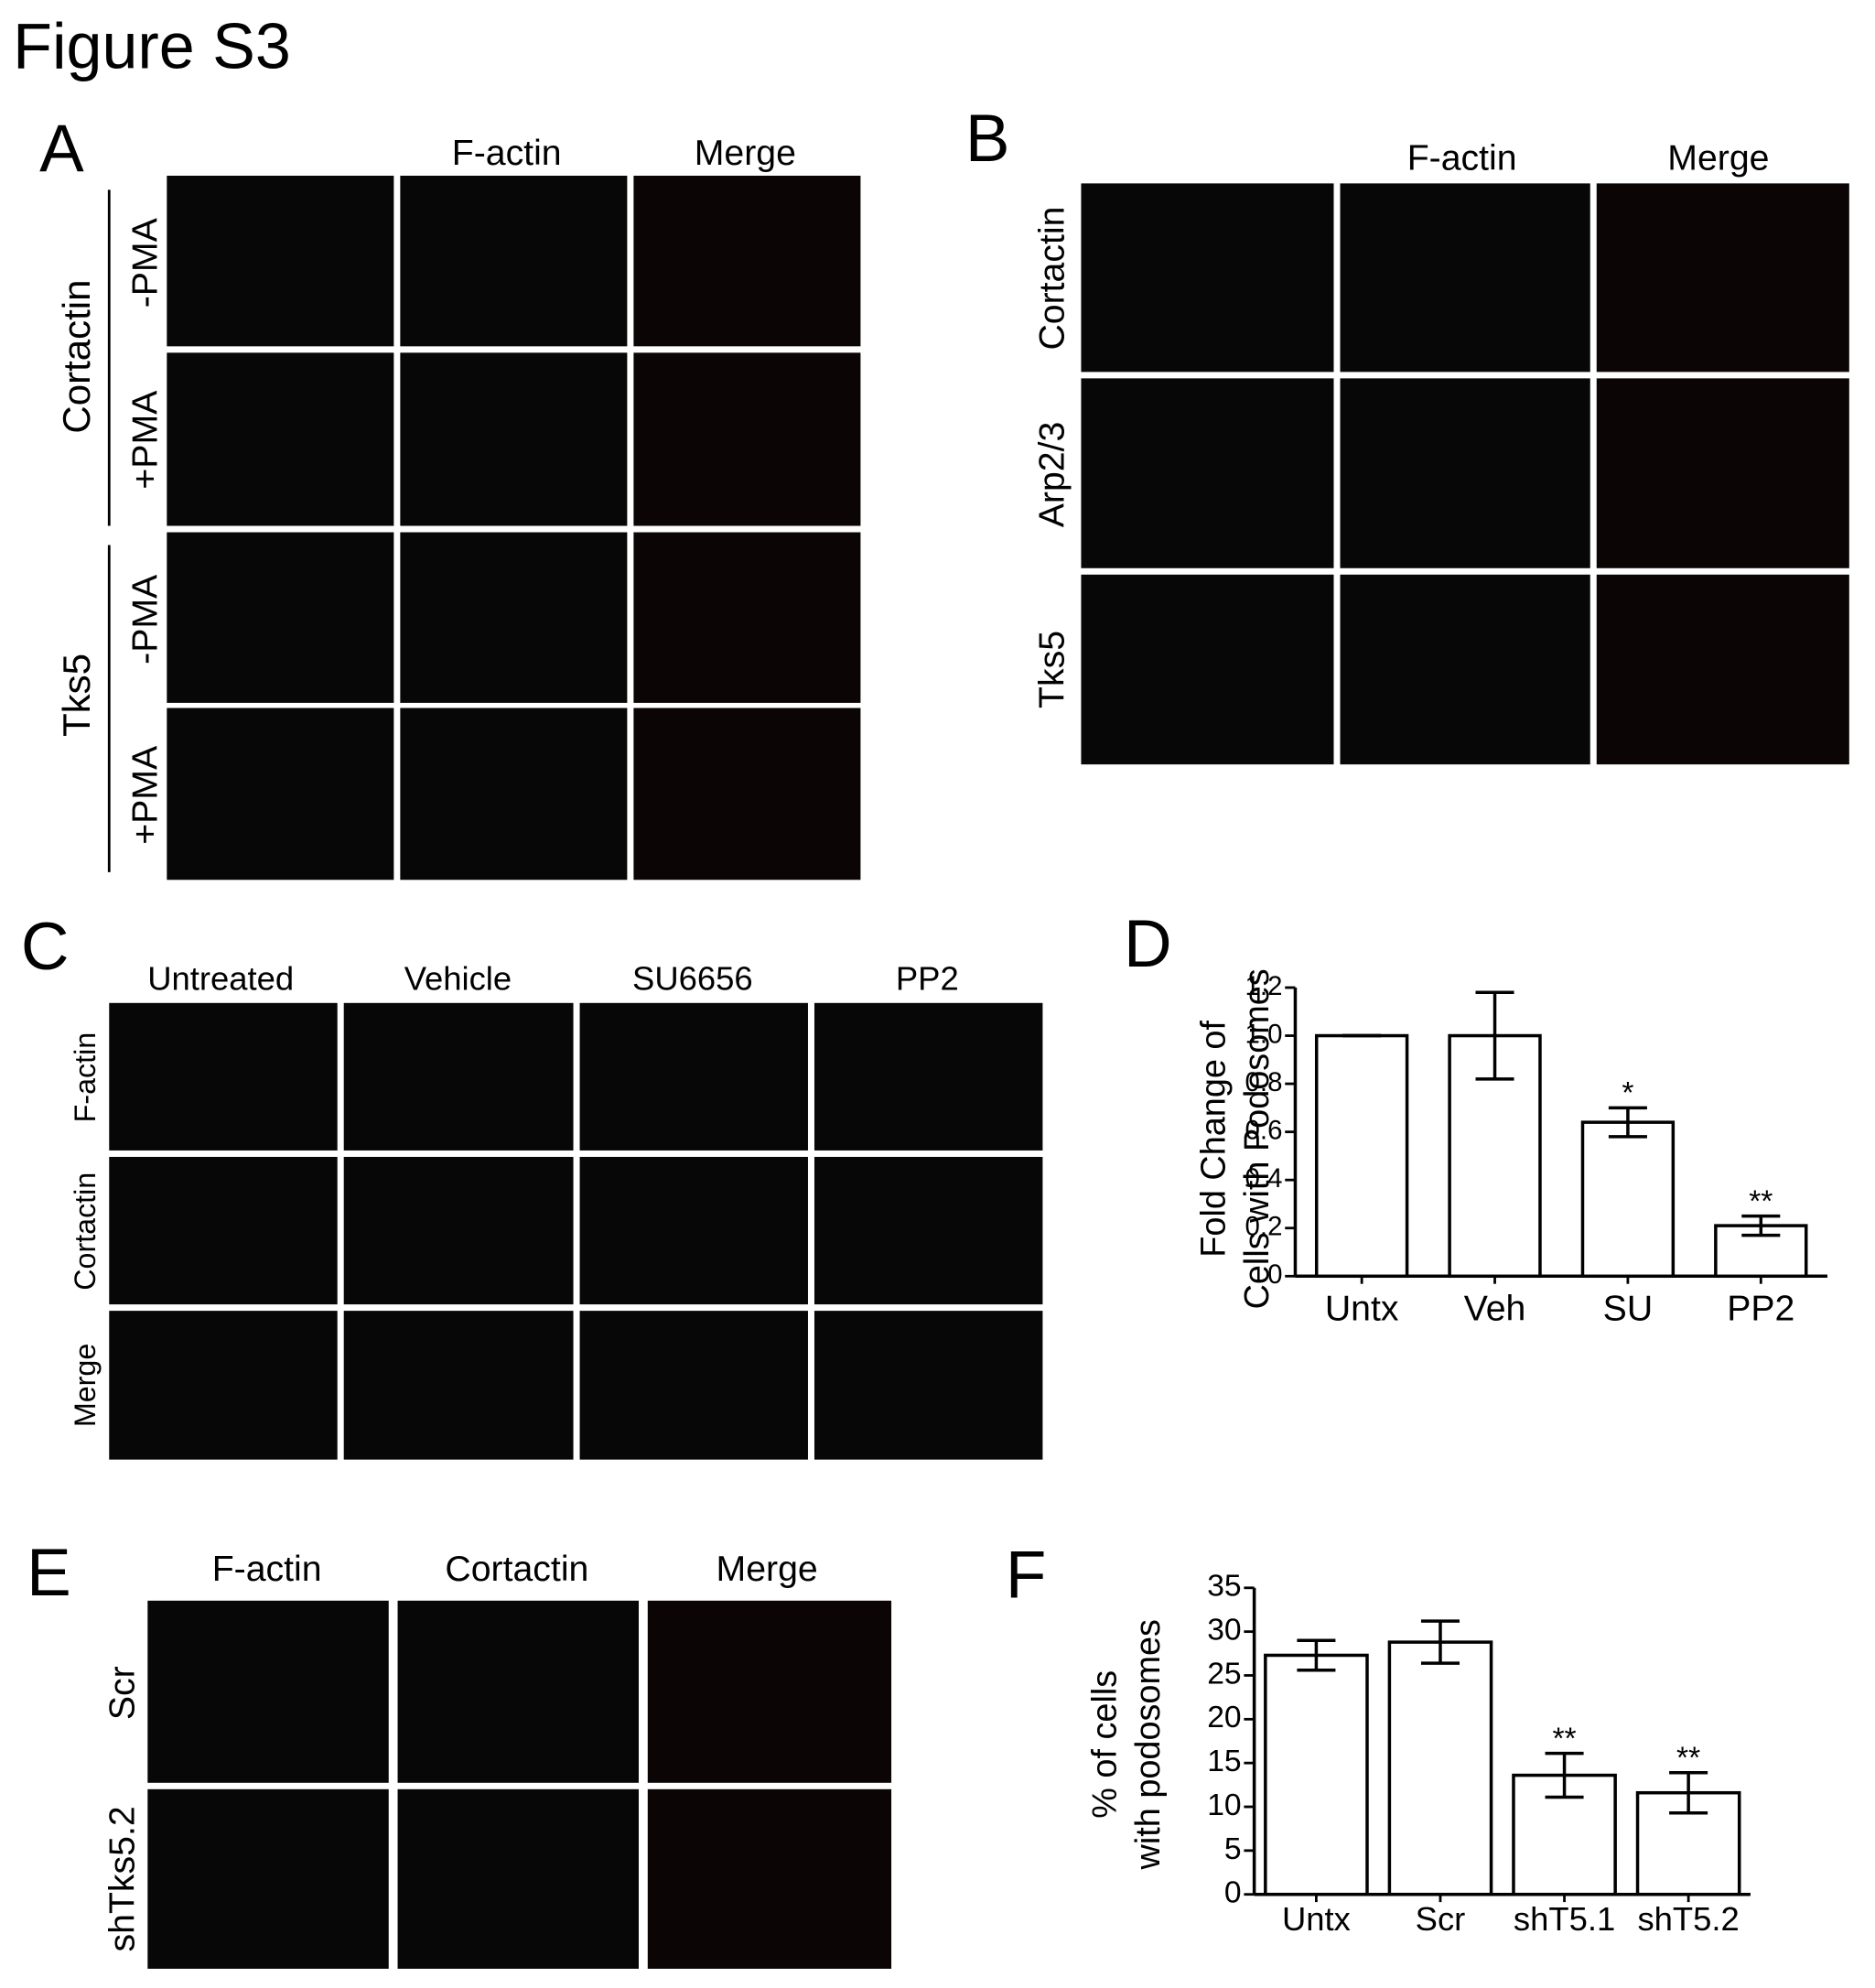 The image size is (1875, 1988). I want to click on group-label: Tks5, so click(76, 695).